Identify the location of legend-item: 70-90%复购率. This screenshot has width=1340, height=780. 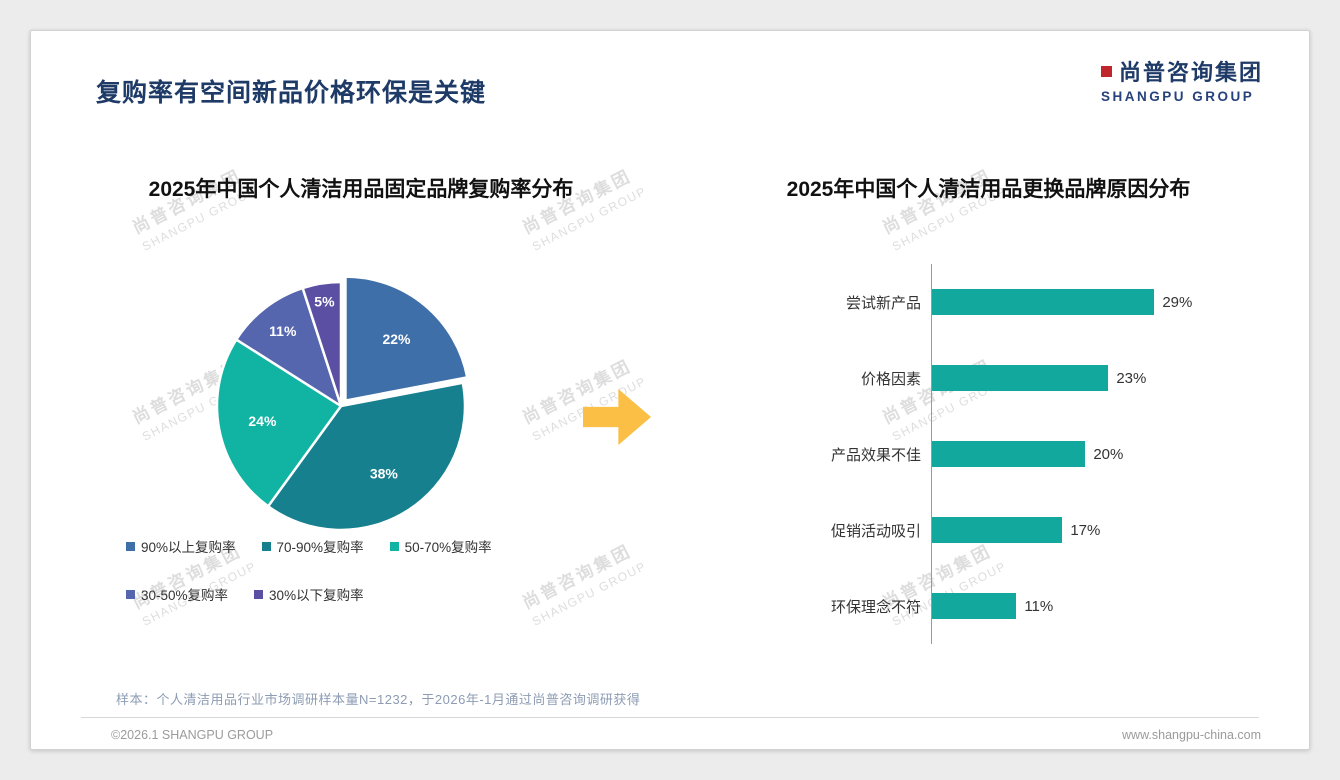
(312, 546).